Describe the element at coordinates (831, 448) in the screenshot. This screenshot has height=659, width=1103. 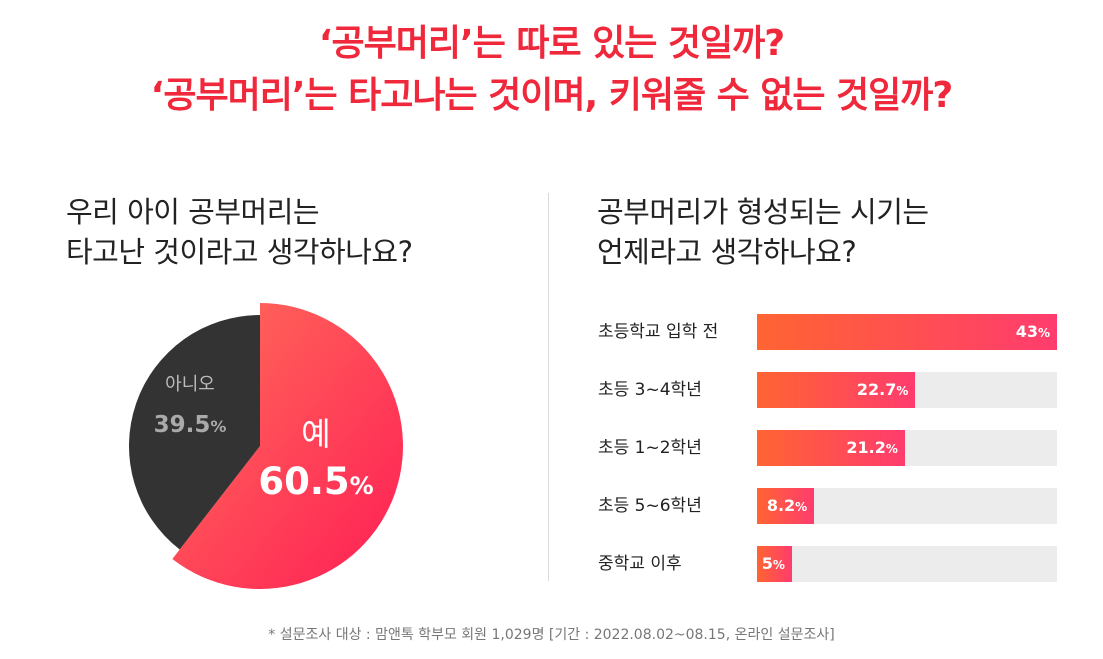
I see `bar-fill: 21.2%` at that location.